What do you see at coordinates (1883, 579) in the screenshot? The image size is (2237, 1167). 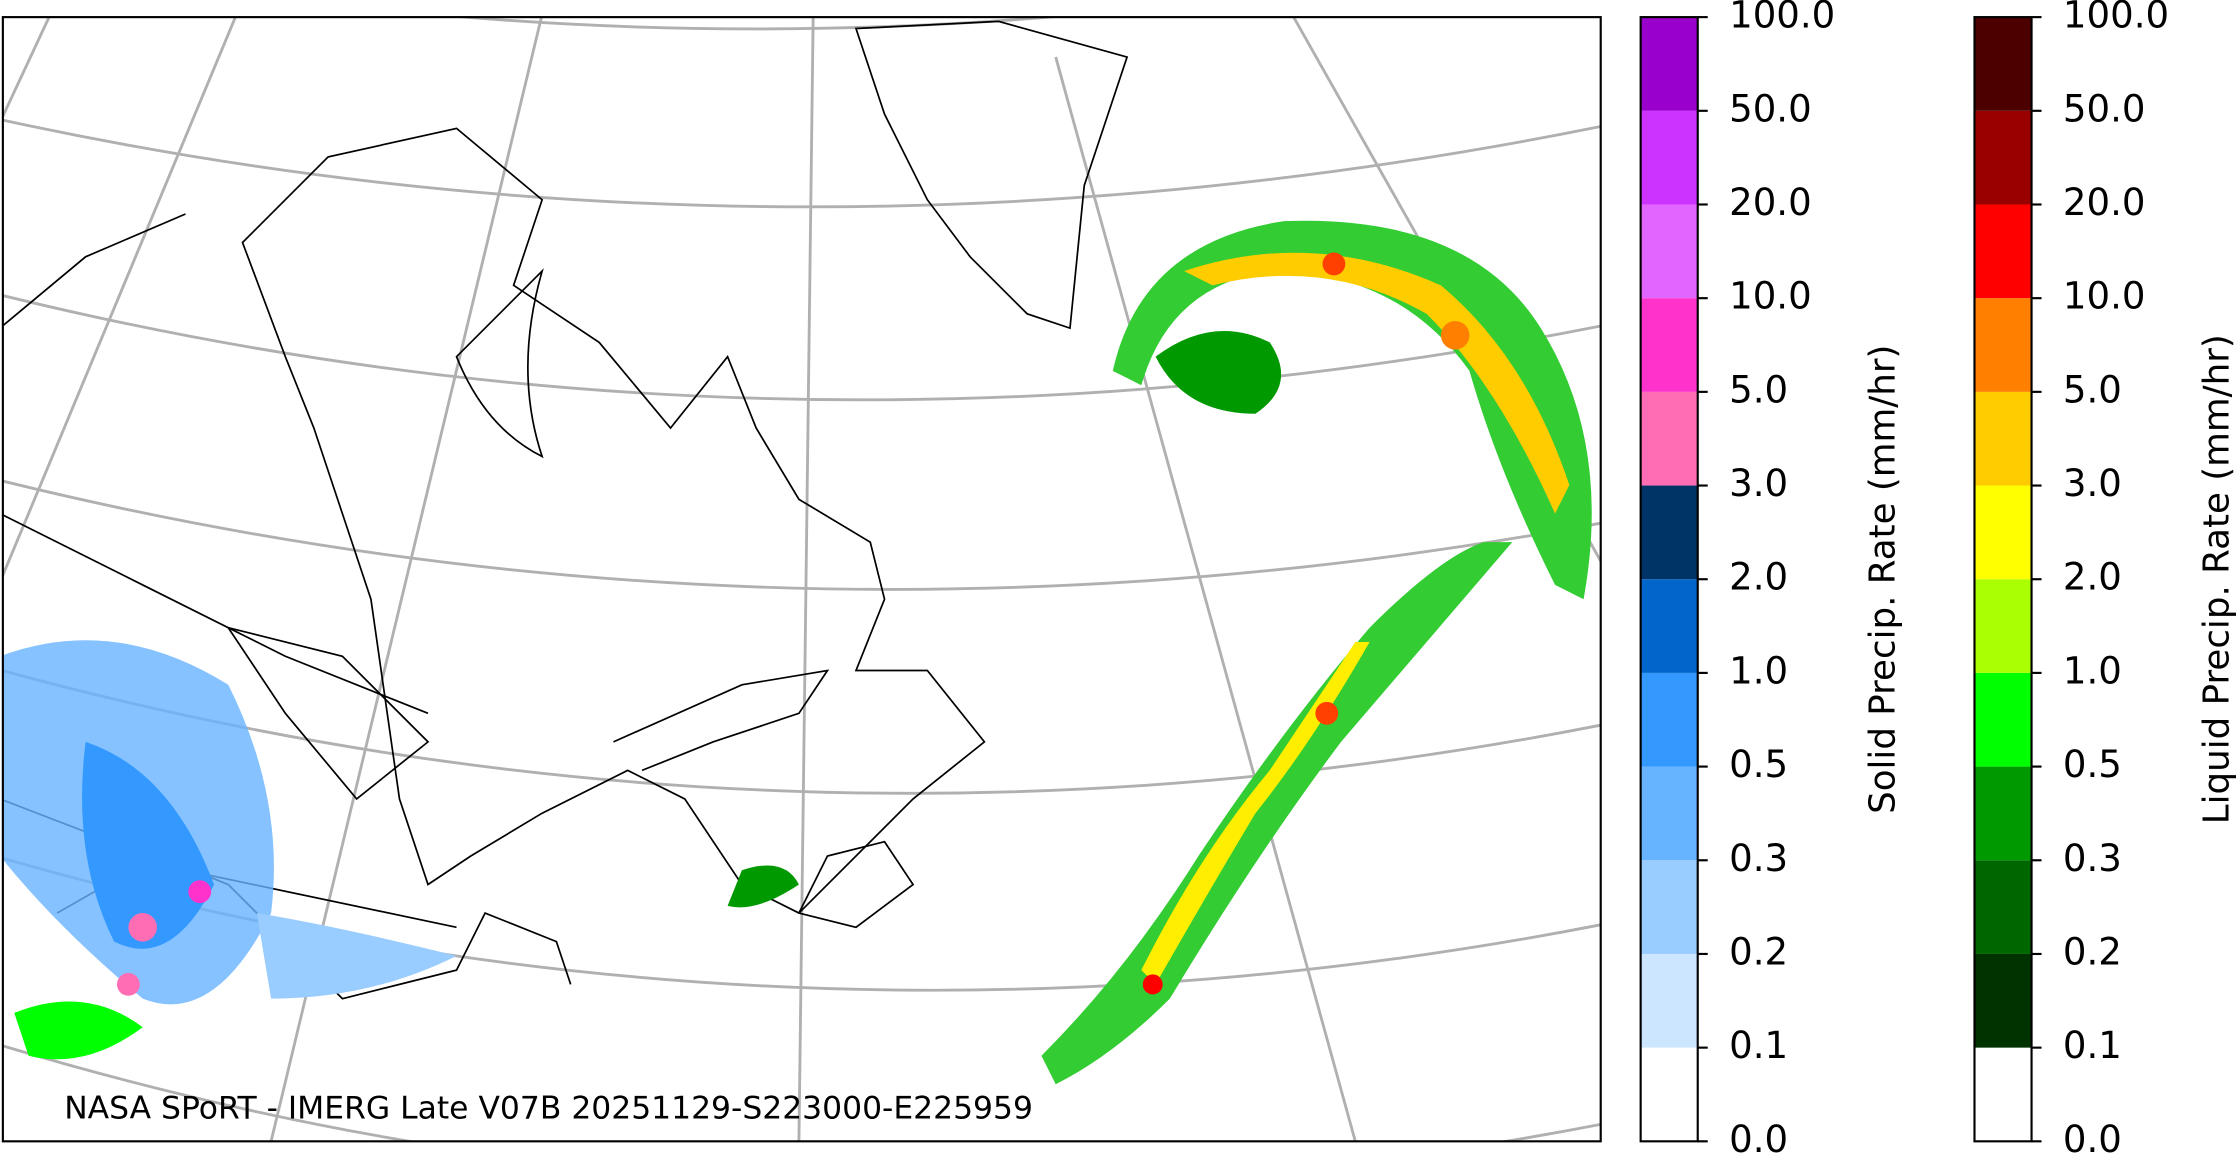 I see `colorbar-label: Solid Precip. Rate (mm/hr)` at bounding box center [1883, 579].